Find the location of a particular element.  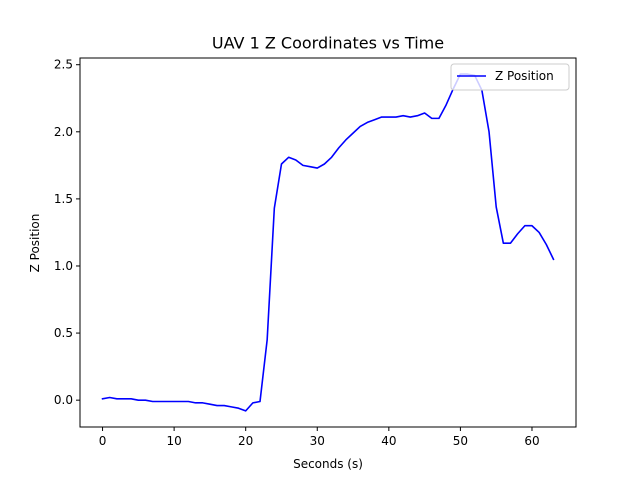

y-tick-label: 1.0 is located at coordinates (63, 266).